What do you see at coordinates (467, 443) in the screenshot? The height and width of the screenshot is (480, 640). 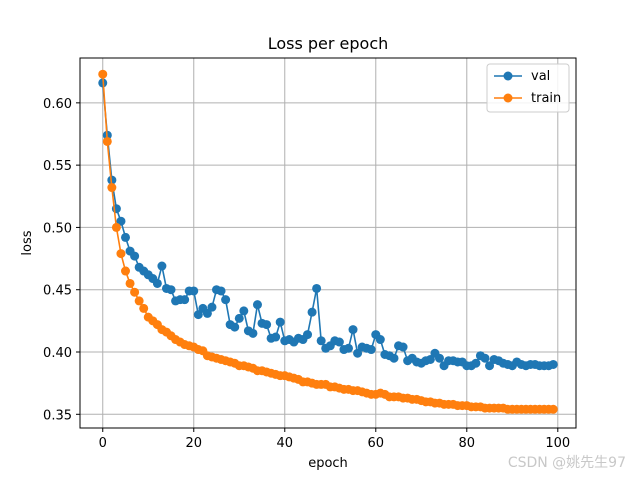 I see `x-tick-label: 80` at bounding box center [467, 443].